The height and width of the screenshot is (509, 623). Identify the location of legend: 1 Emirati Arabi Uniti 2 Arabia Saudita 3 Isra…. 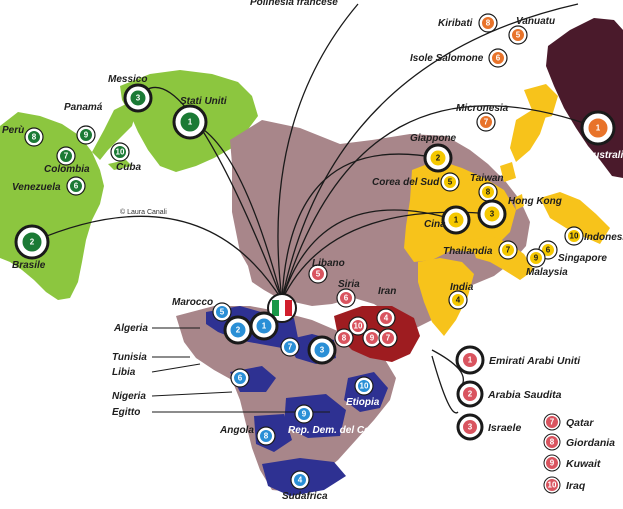
(535, 419).